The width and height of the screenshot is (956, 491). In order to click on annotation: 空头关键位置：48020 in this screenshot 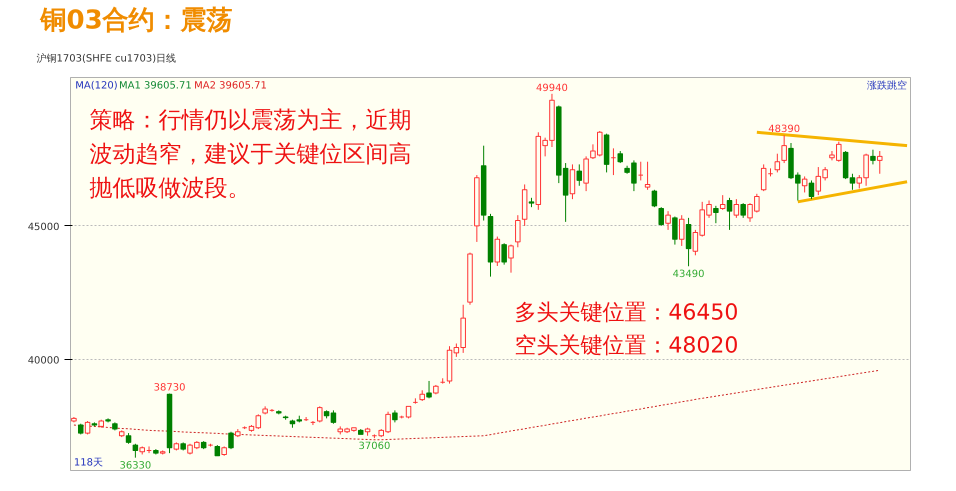, I will do `click(626, 346)`.